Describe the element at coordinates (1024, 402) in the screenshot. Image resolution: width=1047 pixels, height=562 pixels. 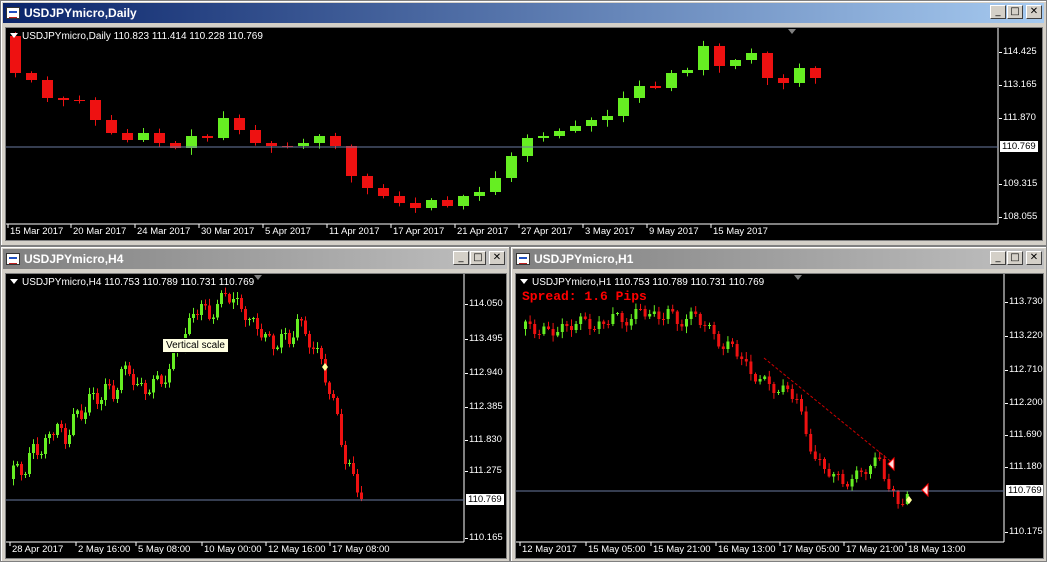
I see `price-tick-label: 112.200` at that location.